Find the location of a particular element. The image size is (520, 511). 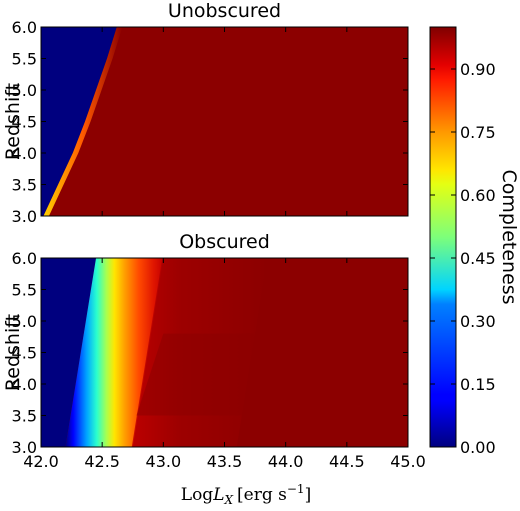

xlabel-subscript: X is located at coordinates (228, 500).